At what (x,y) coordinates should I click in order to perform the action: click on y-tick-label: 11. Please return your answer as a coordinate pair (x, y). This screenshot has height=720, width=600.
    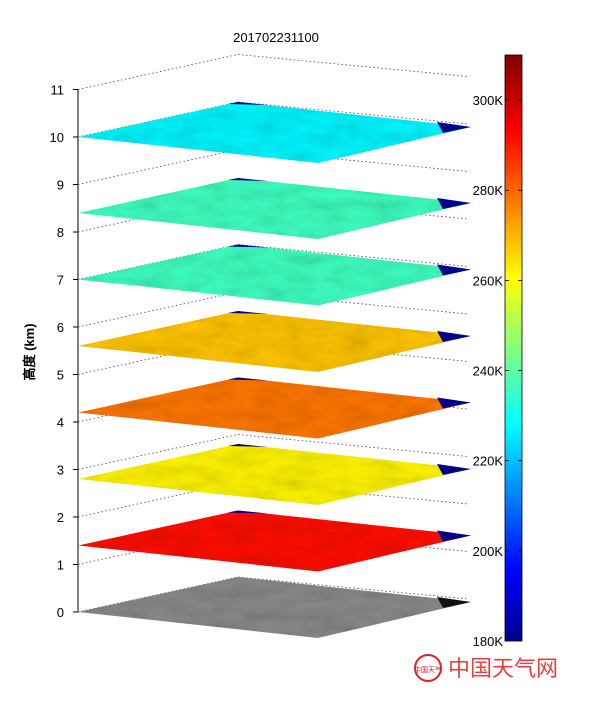
    Looking at the image, I should click on (58, 90).